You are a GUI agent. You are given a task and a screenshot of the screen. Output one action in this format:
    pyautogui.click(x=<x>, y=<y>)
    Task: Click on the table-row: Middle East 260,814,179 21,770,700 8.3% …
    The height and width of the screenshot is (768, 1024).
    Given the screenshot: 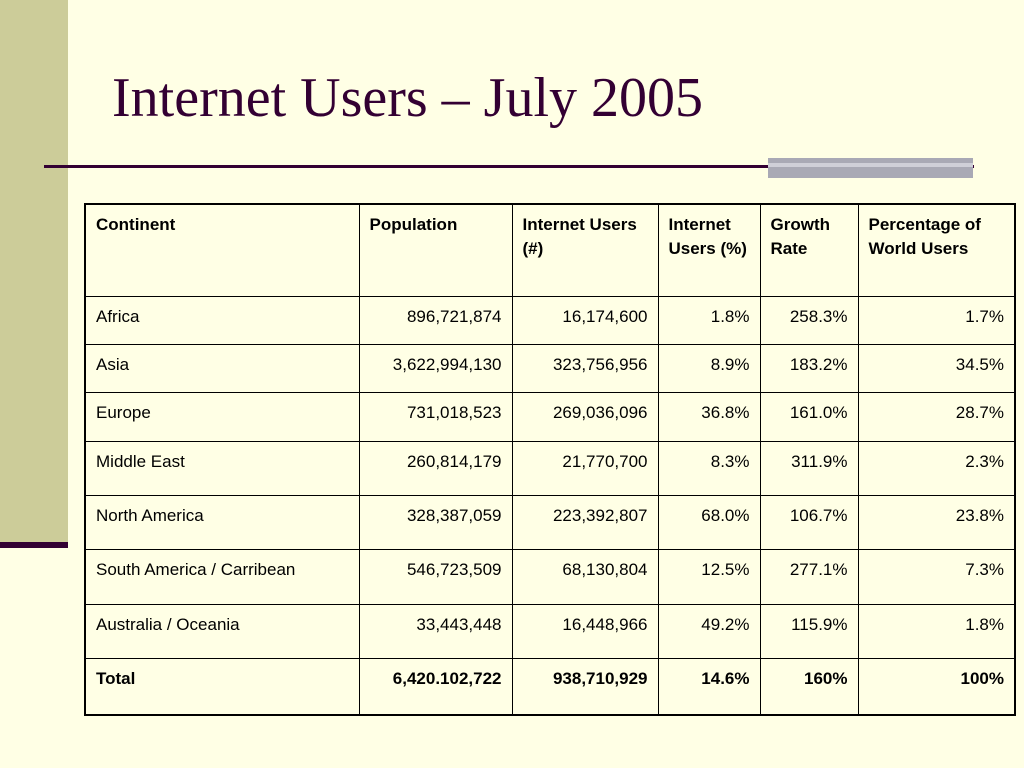 What is the action you would take?
    pyautogui.click(x=550, y=468)
    